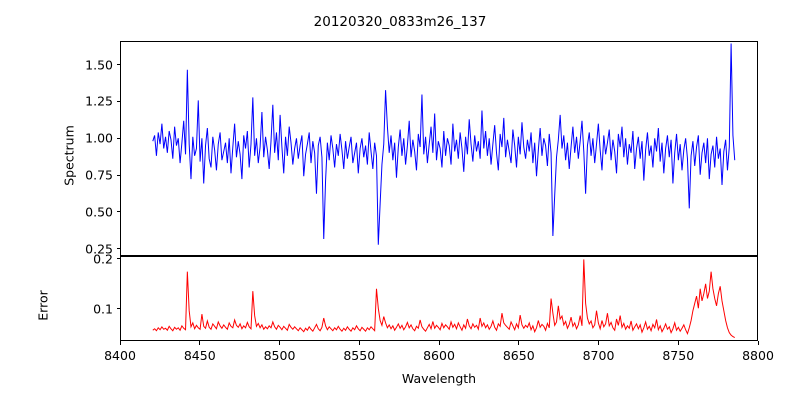 The image size is (800, 400). I want to click on wavelength-x-tick-label: 8800, so click(758, 355).